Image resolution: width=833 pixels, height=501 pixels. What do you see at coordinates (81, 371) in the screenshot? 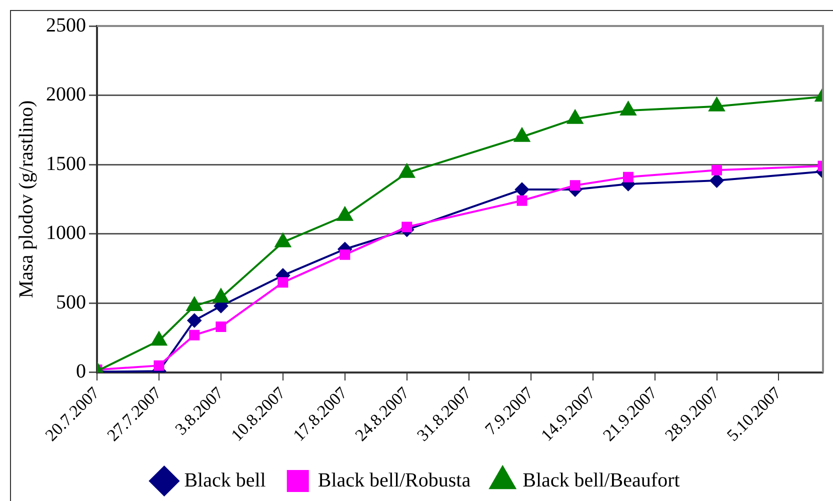
I see `y-tick-label: 0` at bounding box center [81, 371].